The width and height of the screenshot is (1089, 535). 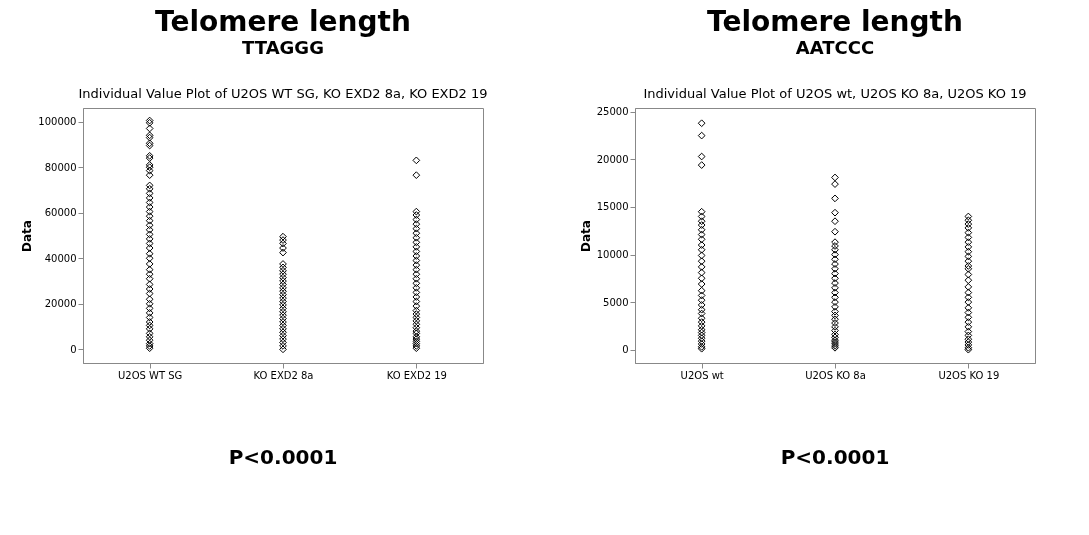 What do you see at coordinates (702, 375) in the screenshot?
I see `x-tick-label: U2OS wt` at bounding box center [702, 375].